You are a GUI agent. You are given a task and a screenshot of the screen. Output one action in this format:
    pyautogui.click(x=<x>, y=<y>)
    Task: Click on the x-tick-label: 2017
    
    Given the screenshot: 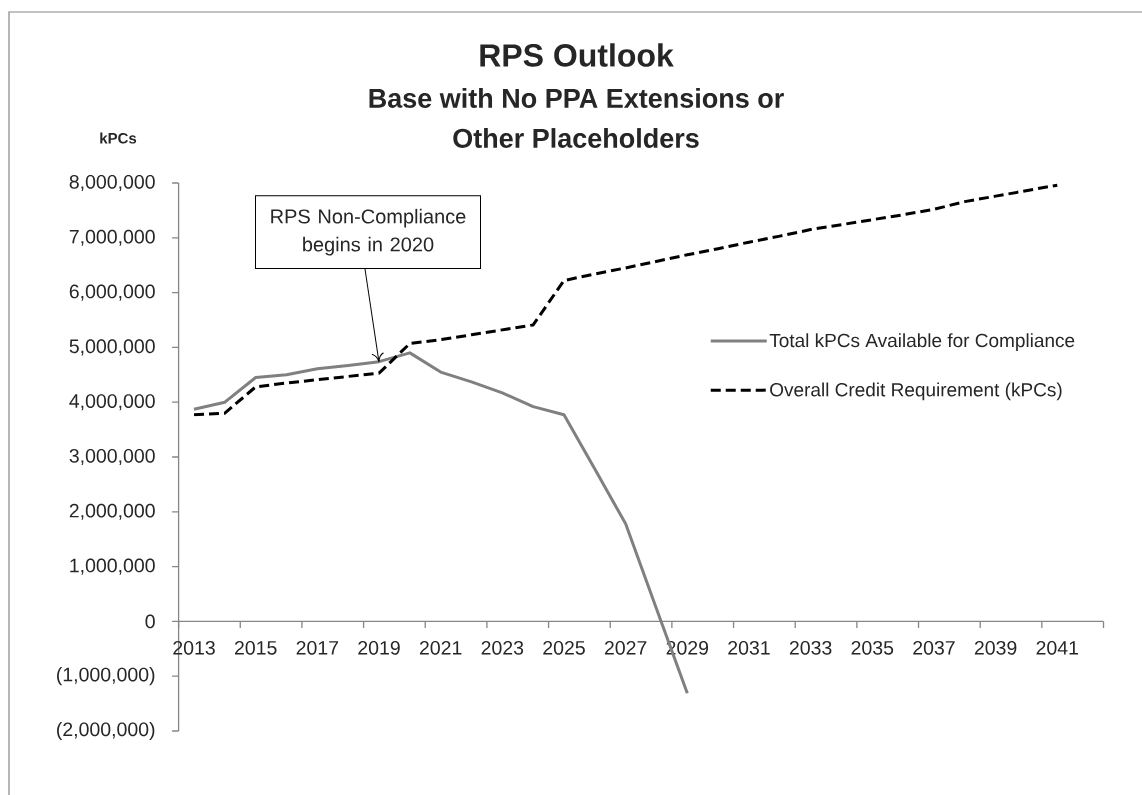 What is the action you would take?
    pyautogui.click(x=317, y=647)
    